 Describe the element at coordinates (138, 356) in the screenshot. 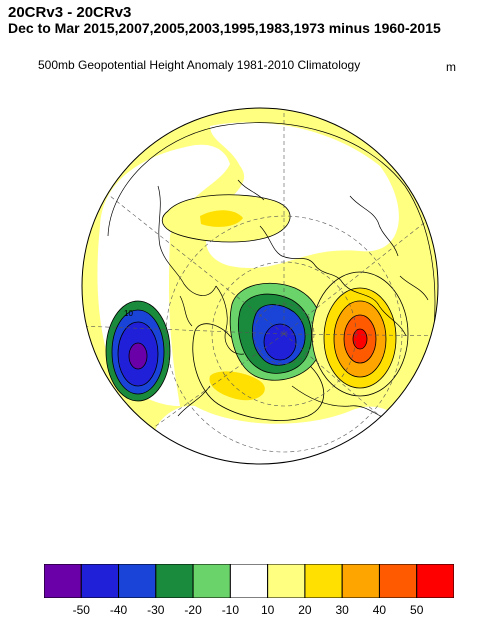

I see `negative-anomaly-west-core` at that location.